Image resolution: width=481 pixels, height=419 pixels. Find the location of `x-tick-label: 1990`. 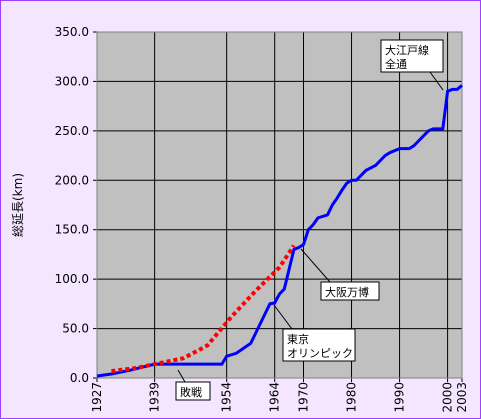

x-tick-label: 1990 is located at coordinates (400, 397).